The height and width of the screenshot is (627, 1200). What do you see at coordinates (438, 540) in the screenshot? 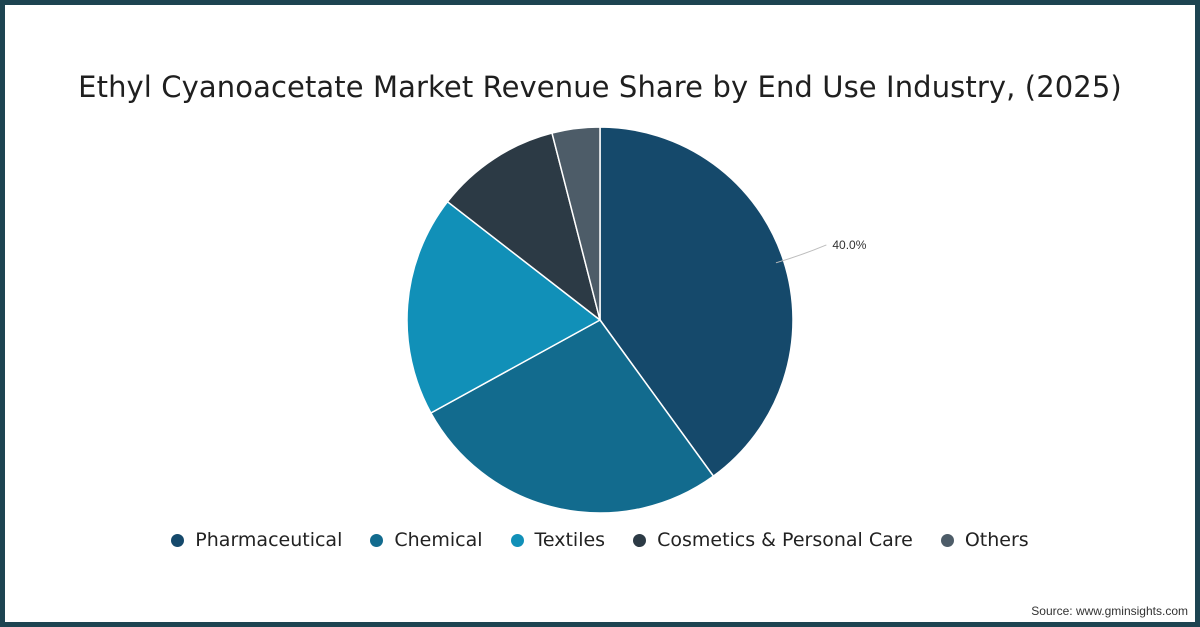
I see `legend-label: Chemical` at bounding box center [438, 540].